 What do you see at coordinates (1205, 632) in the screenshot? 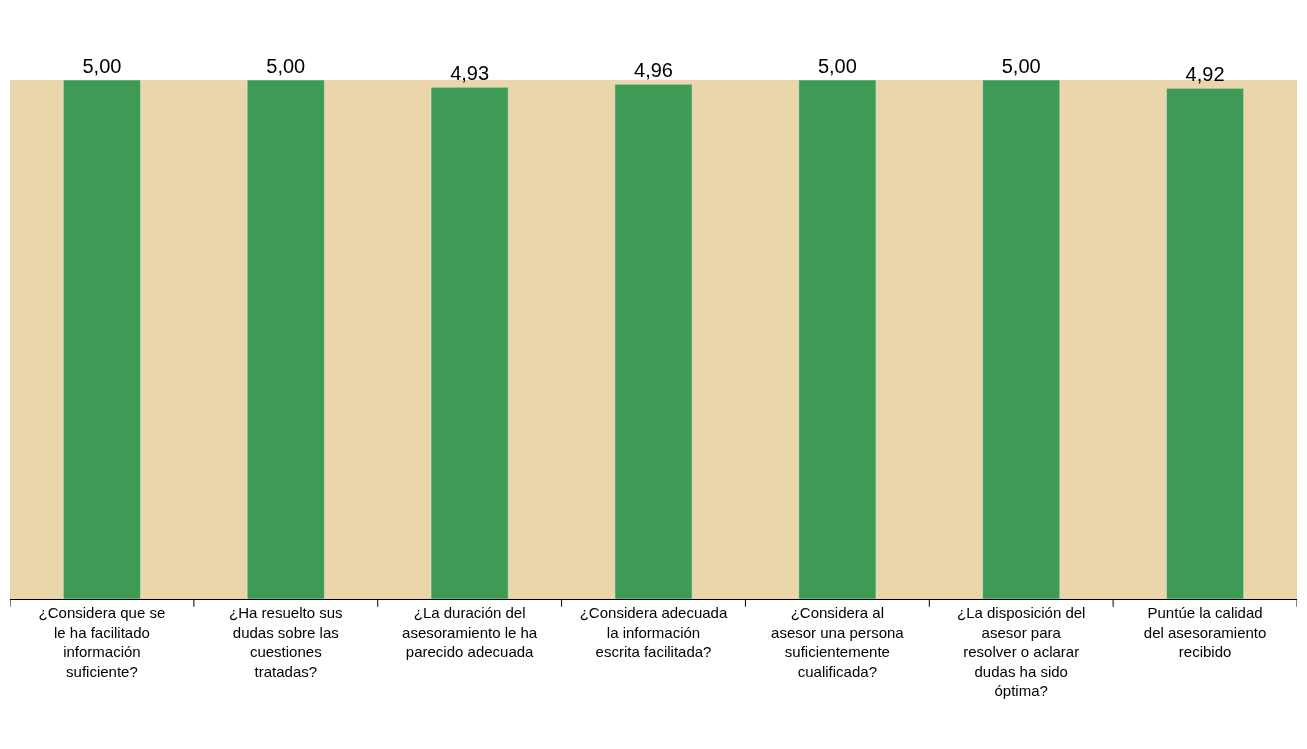
I see `x-tick-label: Puntúe la calidad del asesoramiento recibido` at bounding box center [1205, 632].